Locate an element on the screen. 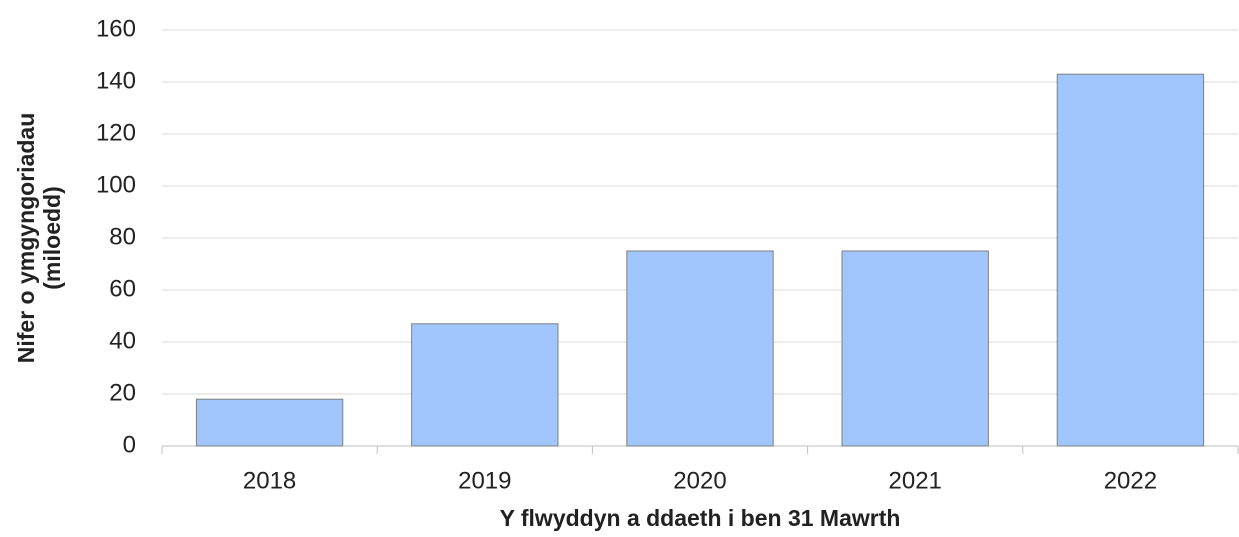 This screenshot has width=1239, height=537. y-tick-label: 160 is located at coordinates (116, 28).